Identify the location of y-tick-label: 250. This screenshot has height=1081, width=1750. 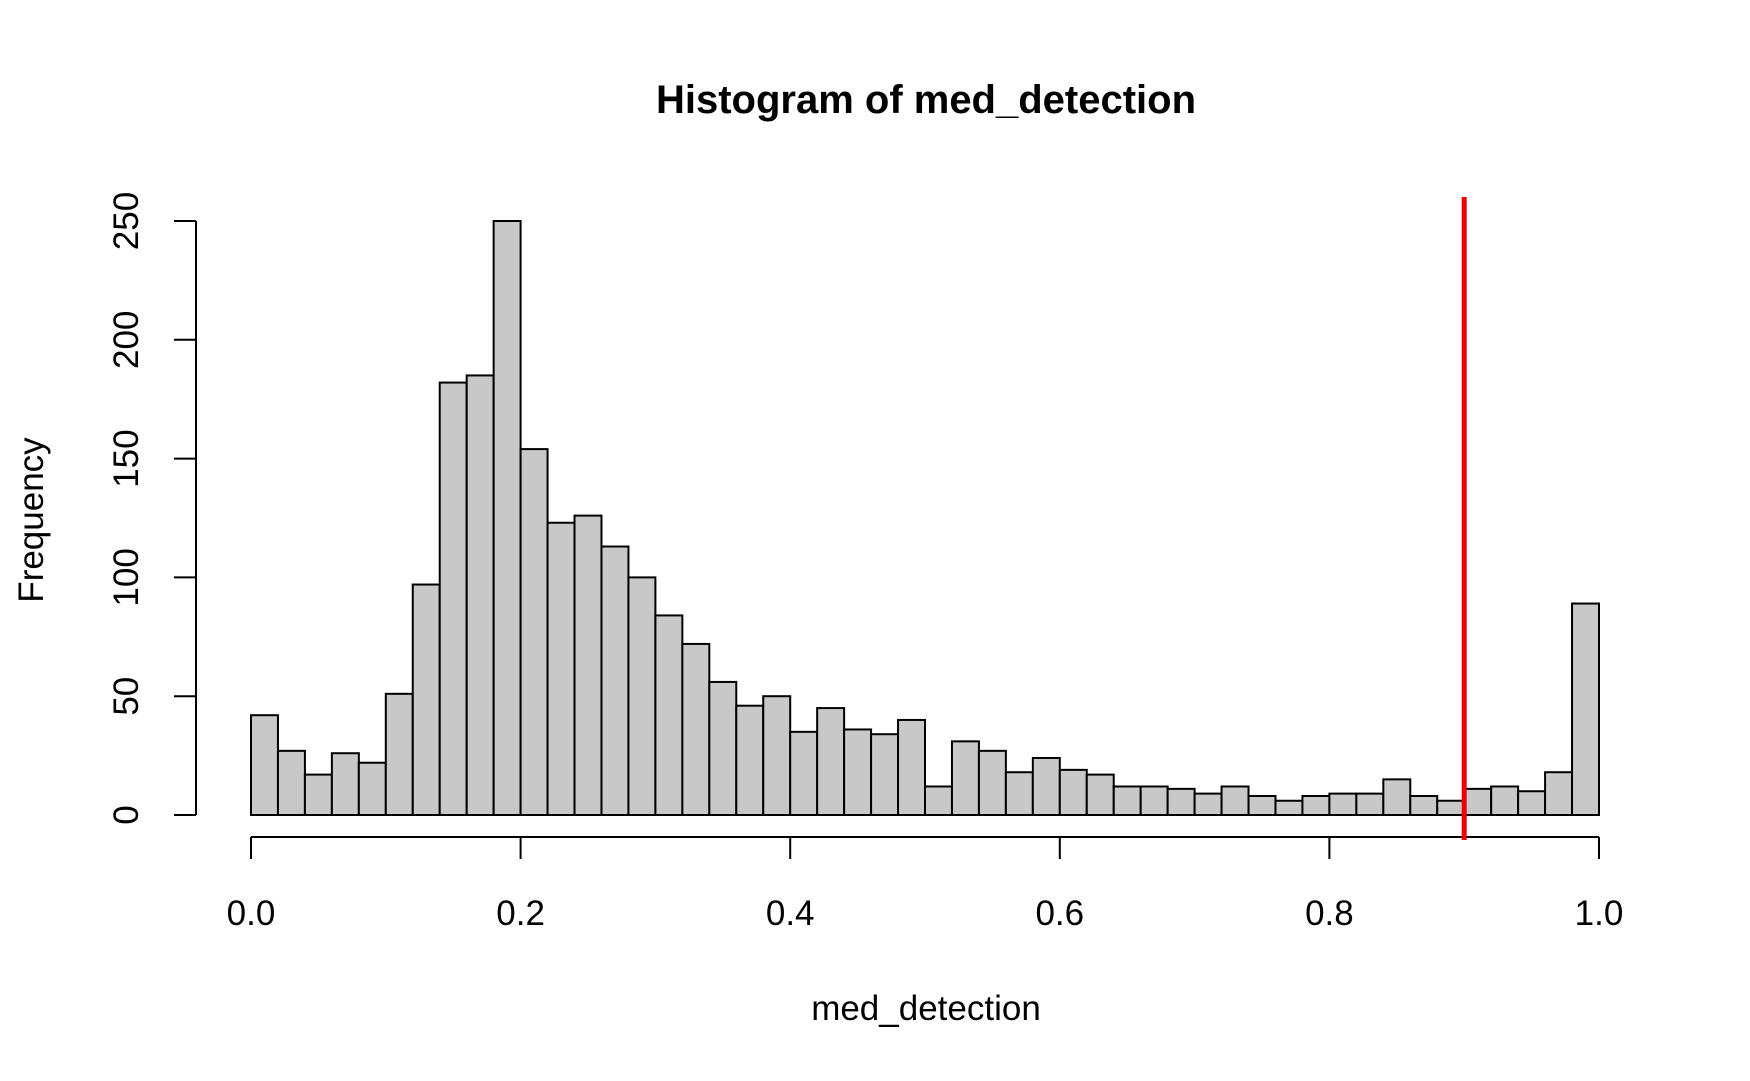
(126, 221).